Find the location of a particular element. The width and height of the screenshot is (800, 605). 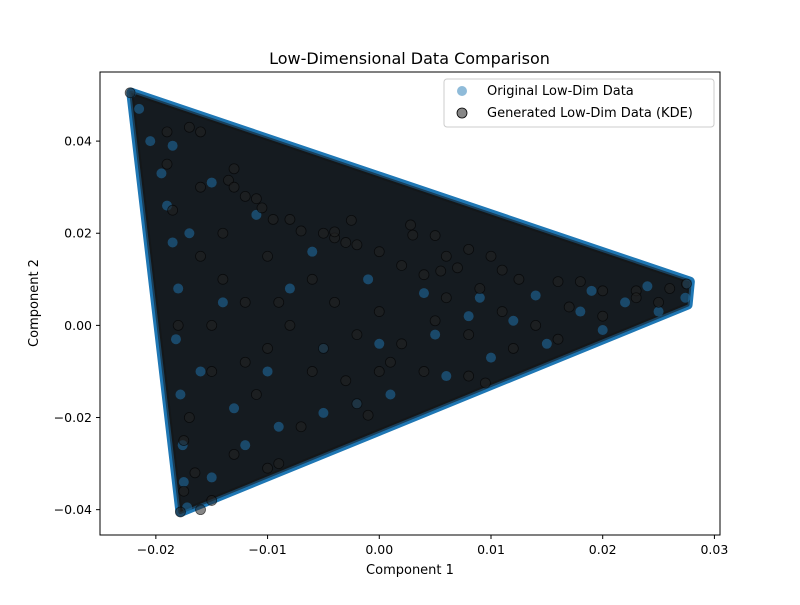

legend-marker-original is located at coordinates (462, 91).